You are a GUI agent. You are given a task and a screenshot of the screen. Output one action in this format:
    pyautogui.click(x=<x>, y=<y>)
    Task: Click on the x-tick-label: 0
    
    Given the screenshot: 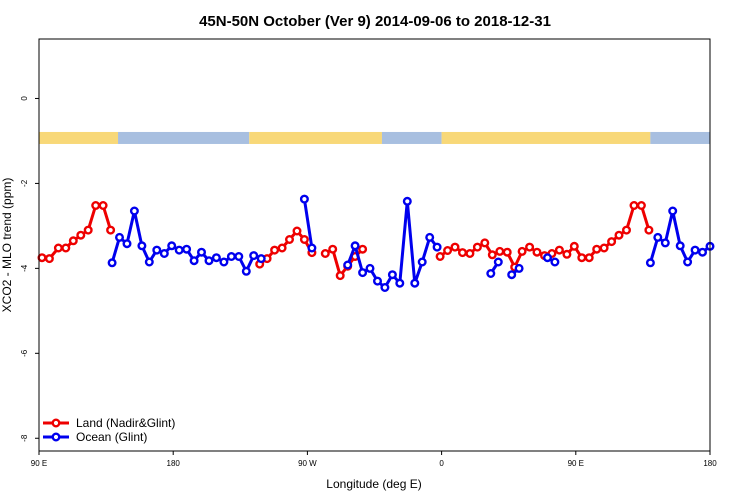 What is the action you would take?
    pyautogui.click(x=441, y=463)
    